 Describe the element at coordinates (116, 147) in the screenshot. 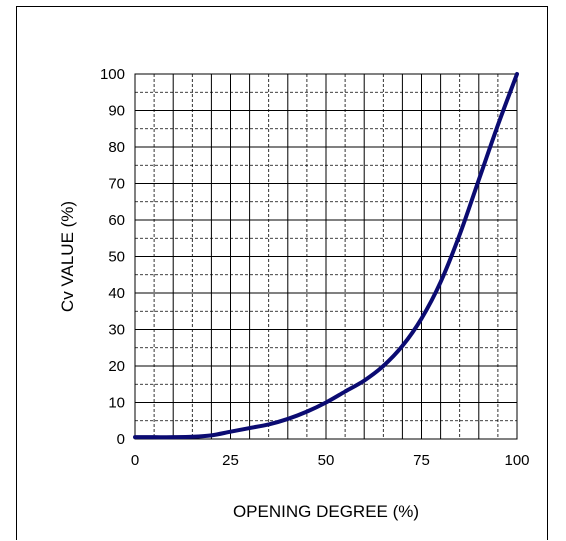

I see `y-tick-label: 80` at that location.